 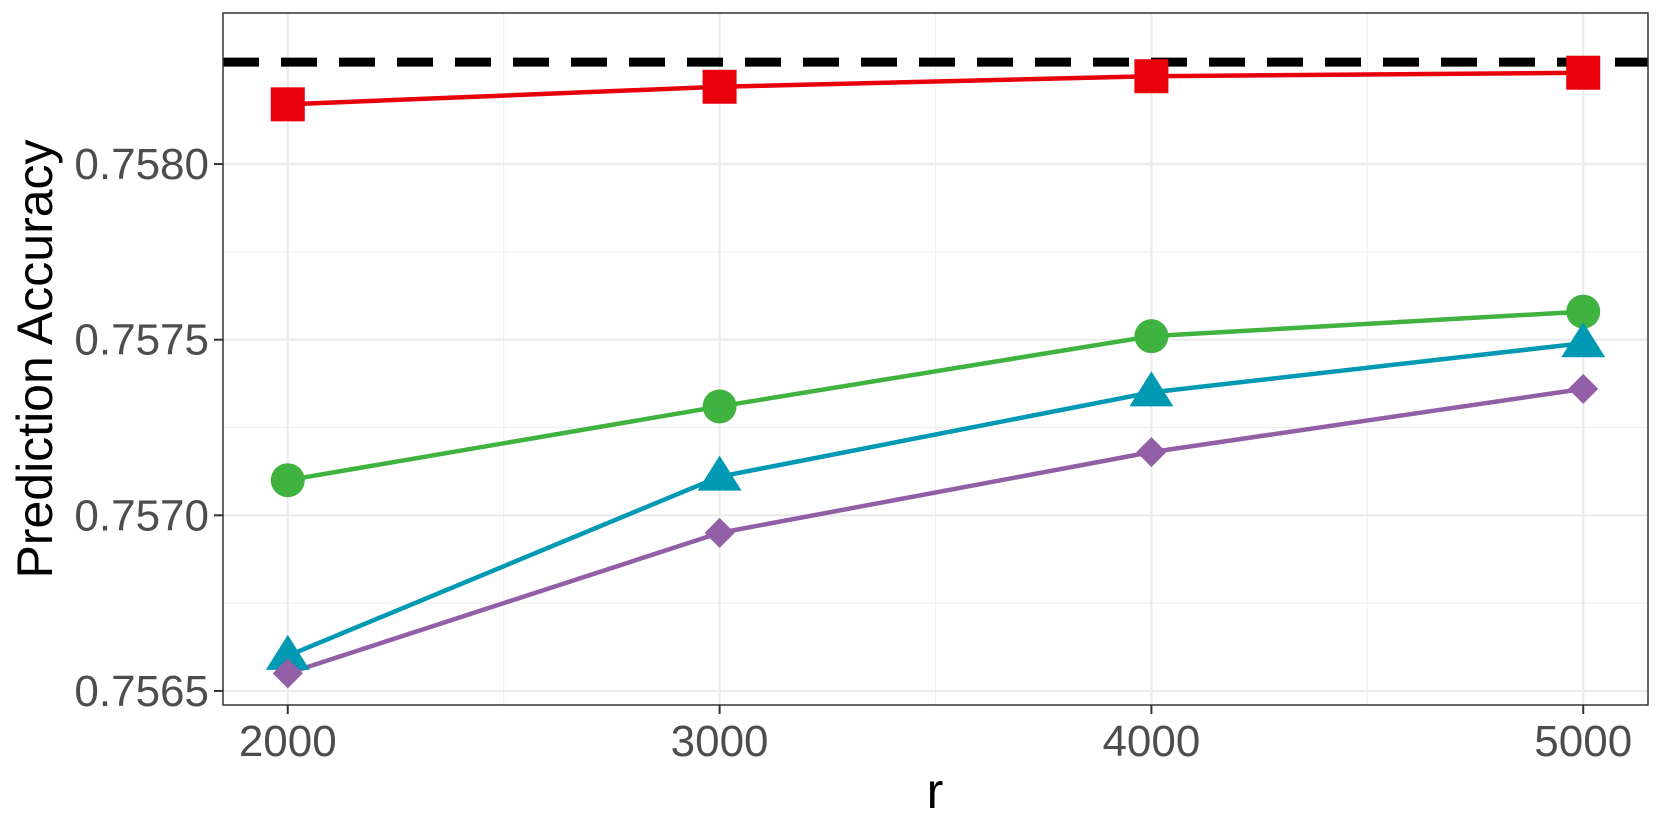 I want to click on data-point-1-2000, so click(x=287, y=104).